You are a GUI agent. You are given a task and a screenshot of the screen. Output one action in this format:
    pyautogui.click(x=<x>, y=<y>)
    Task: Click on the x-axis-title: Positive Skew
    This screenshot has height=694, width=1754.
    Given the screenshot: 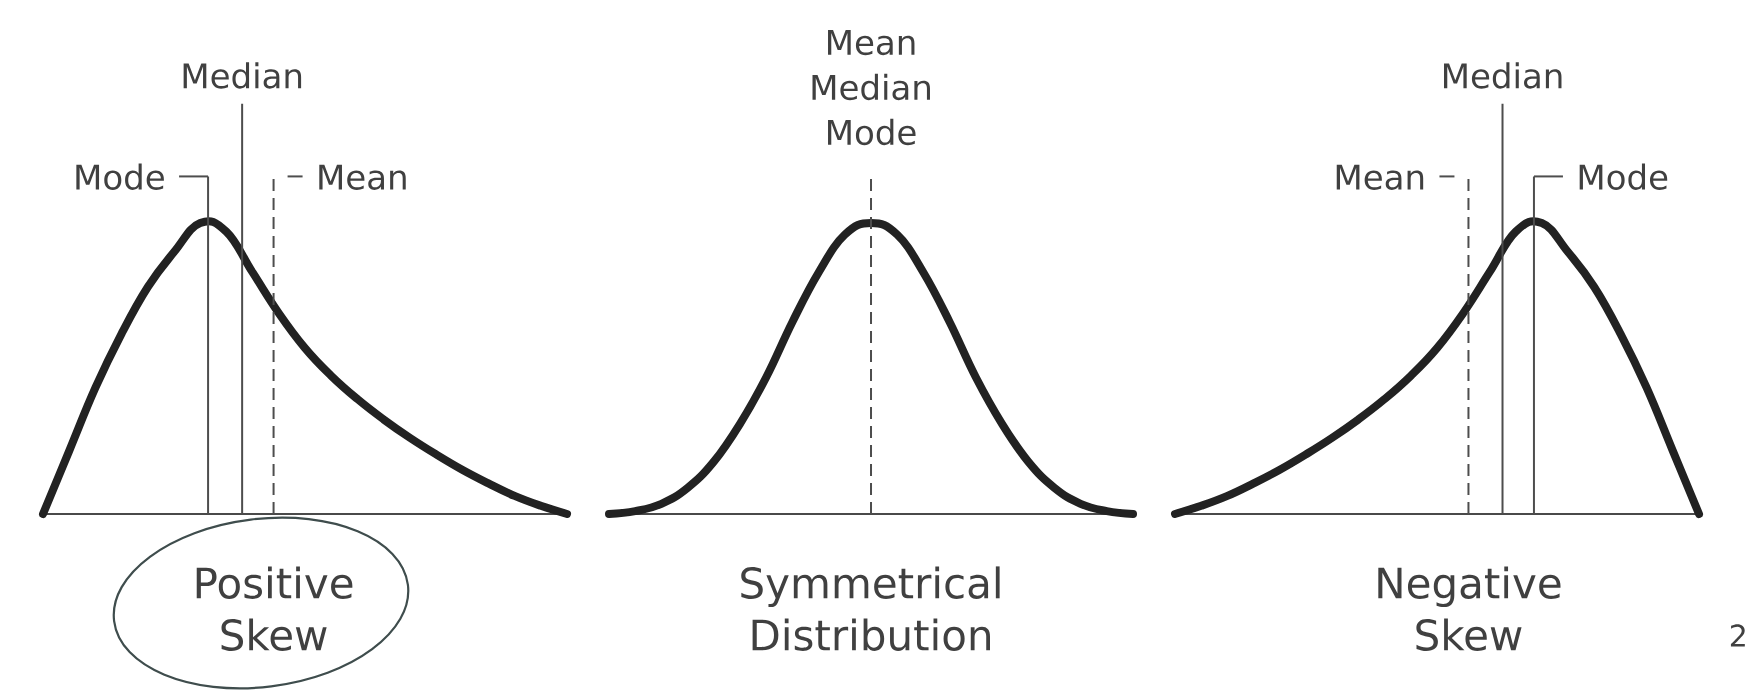 What is the action you would take?
    pyautogui.click(x=274, y=608)
    